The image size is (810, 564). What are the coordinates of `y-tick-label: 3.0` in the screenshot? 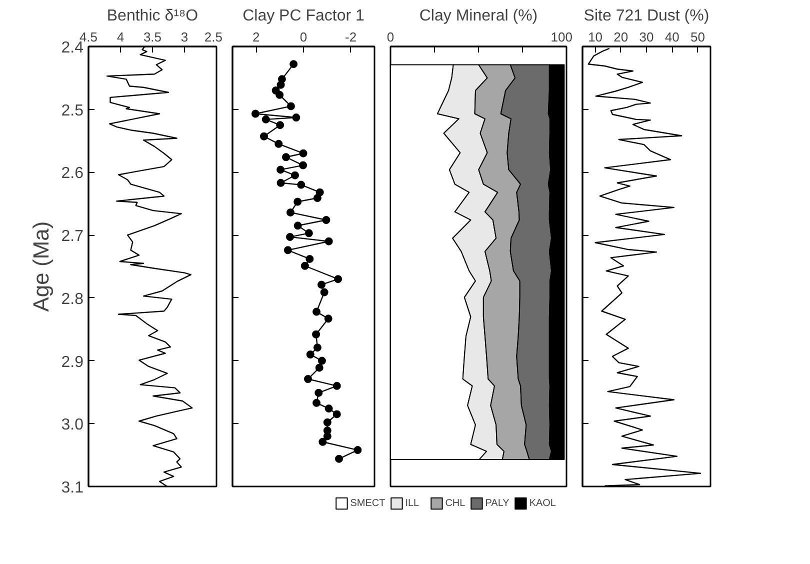 It's located at (72, 425).